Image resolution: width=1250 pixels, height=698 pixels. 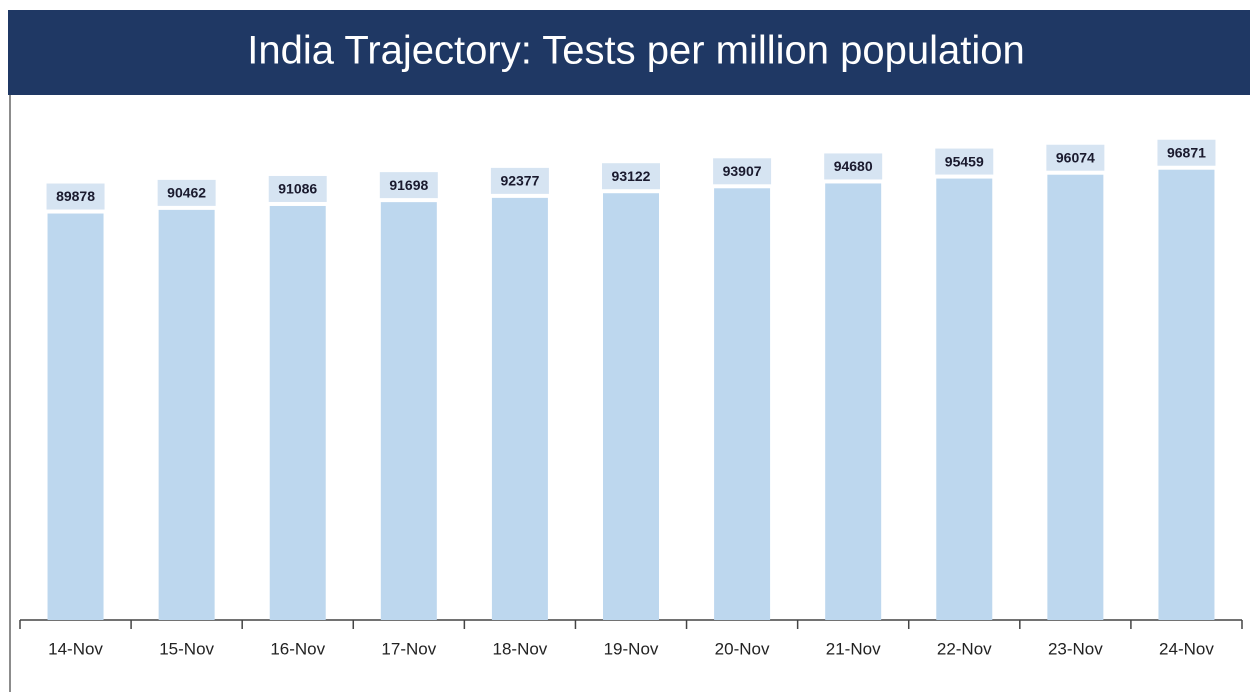 I want to click on value-label: 91698, so click(x=408, y=185).